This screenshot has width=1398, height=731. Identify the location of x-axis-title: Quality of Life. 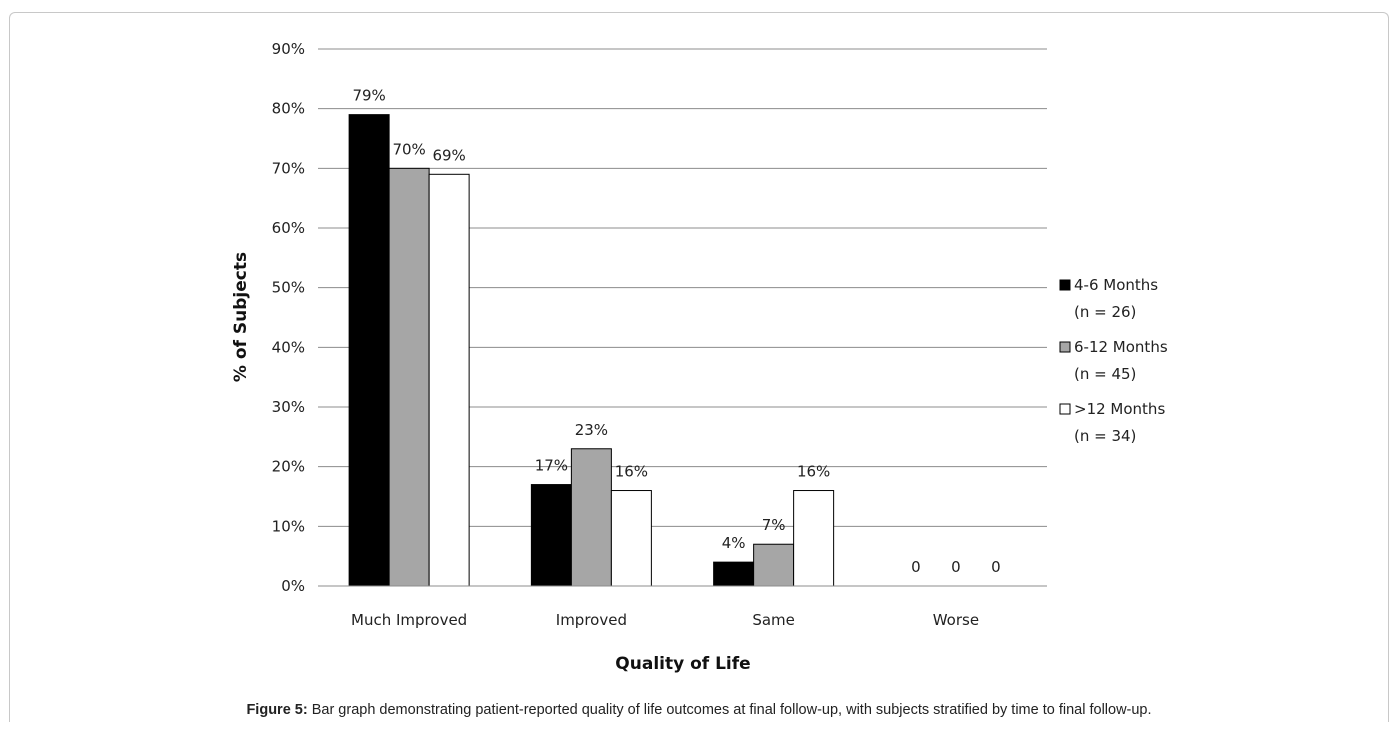
(682, 664).